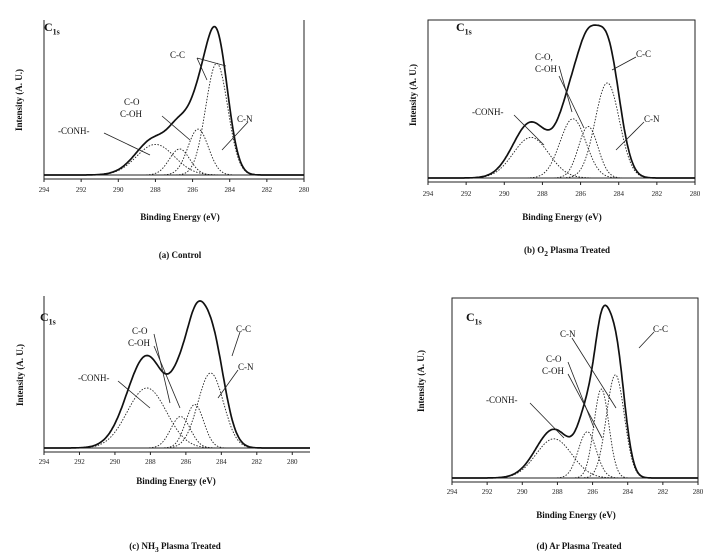  I want to click on peak-label-d-coh: C-OH, so click(553, 371).